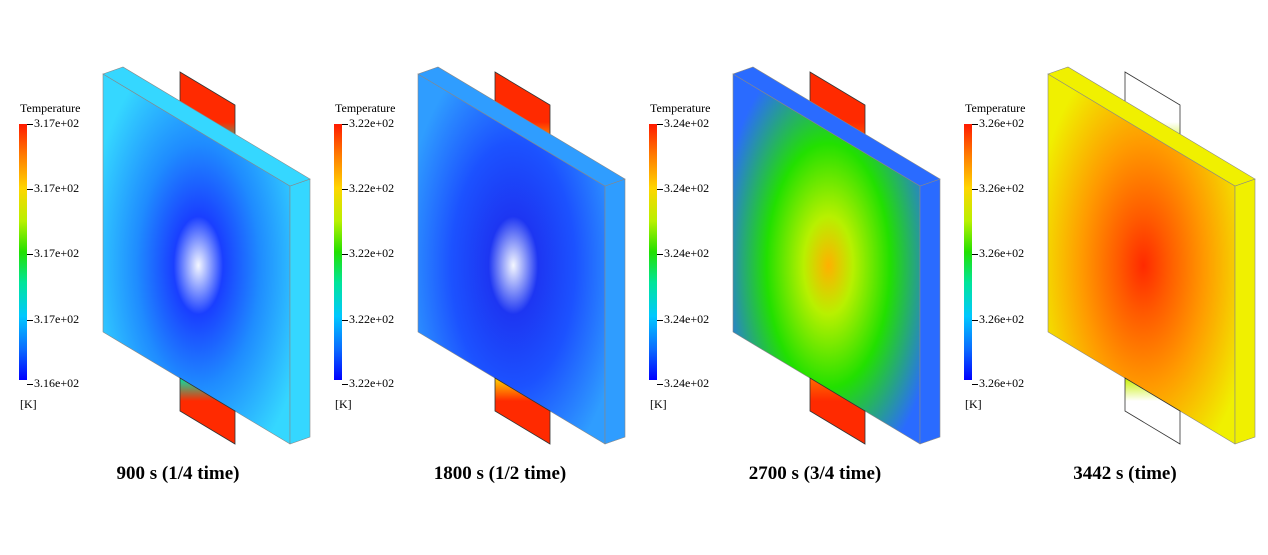 This screenshot has width=1268, height=555. Describe the element at coordinates (815, 473) in the screenshot. I see `panel-caption: 2700 s (3/4 time)` at that location.